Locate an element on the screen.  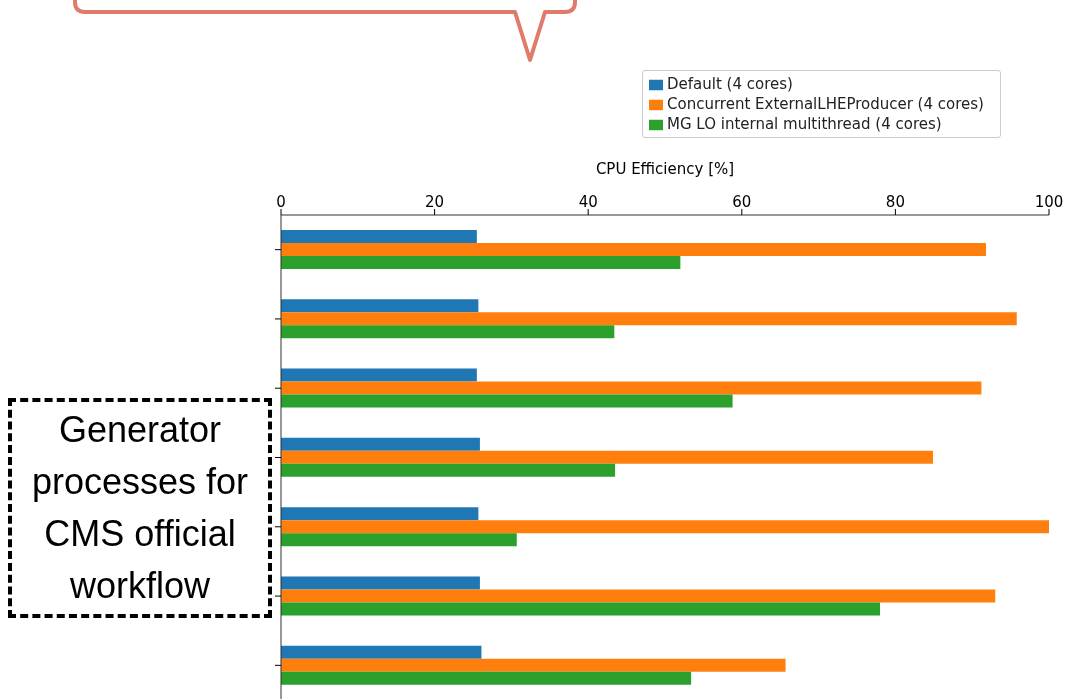
x-tick-label: 60 is located at coordinates (742, 202).